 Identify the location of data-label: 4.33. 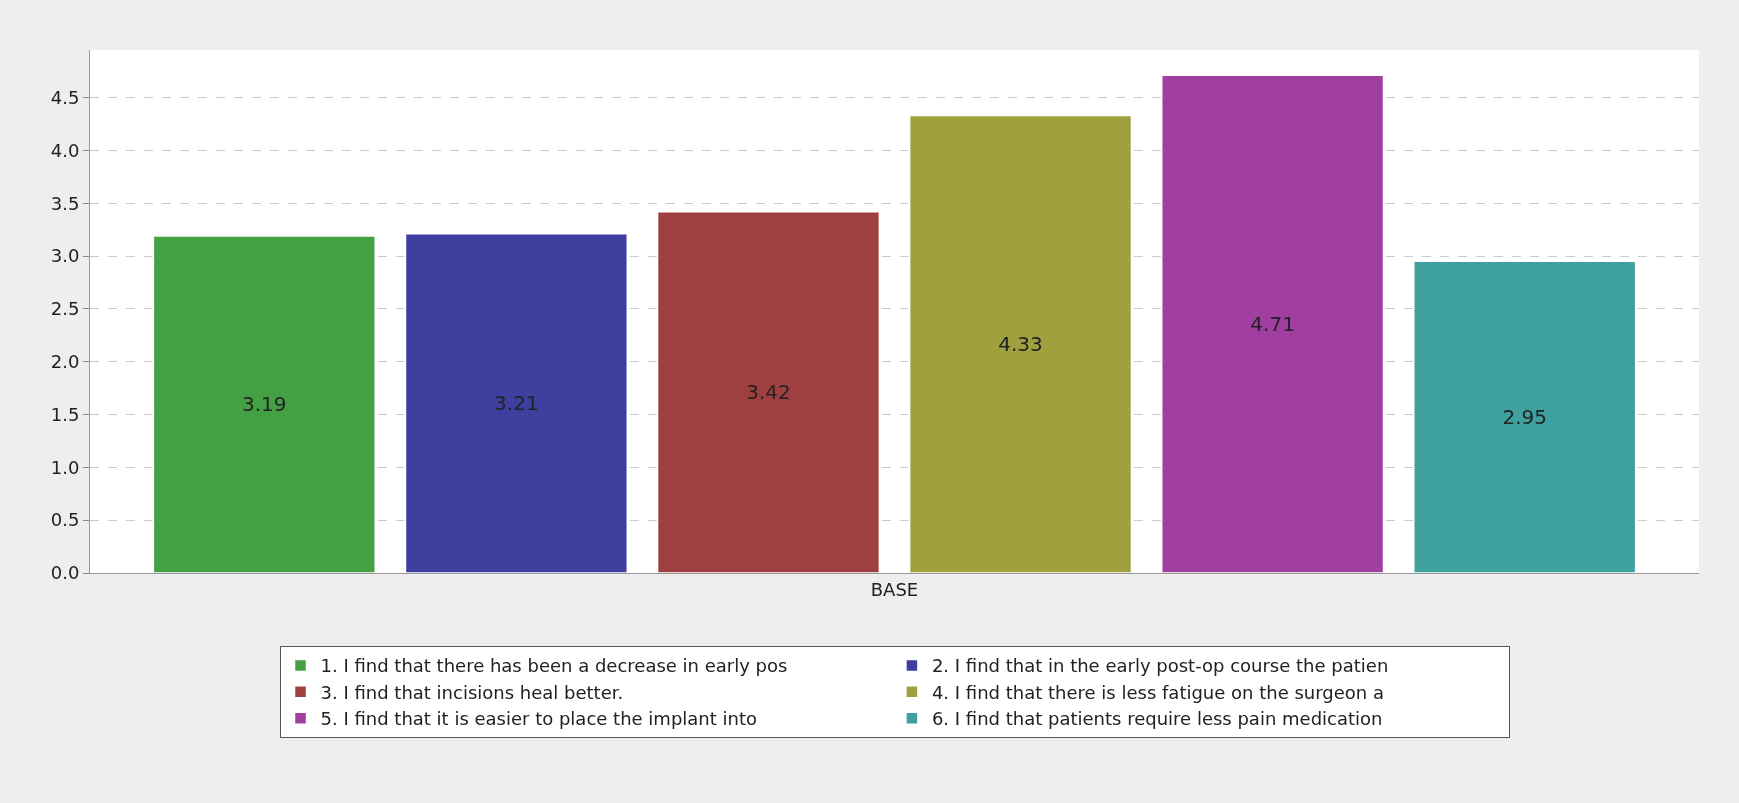
(1020, 344).